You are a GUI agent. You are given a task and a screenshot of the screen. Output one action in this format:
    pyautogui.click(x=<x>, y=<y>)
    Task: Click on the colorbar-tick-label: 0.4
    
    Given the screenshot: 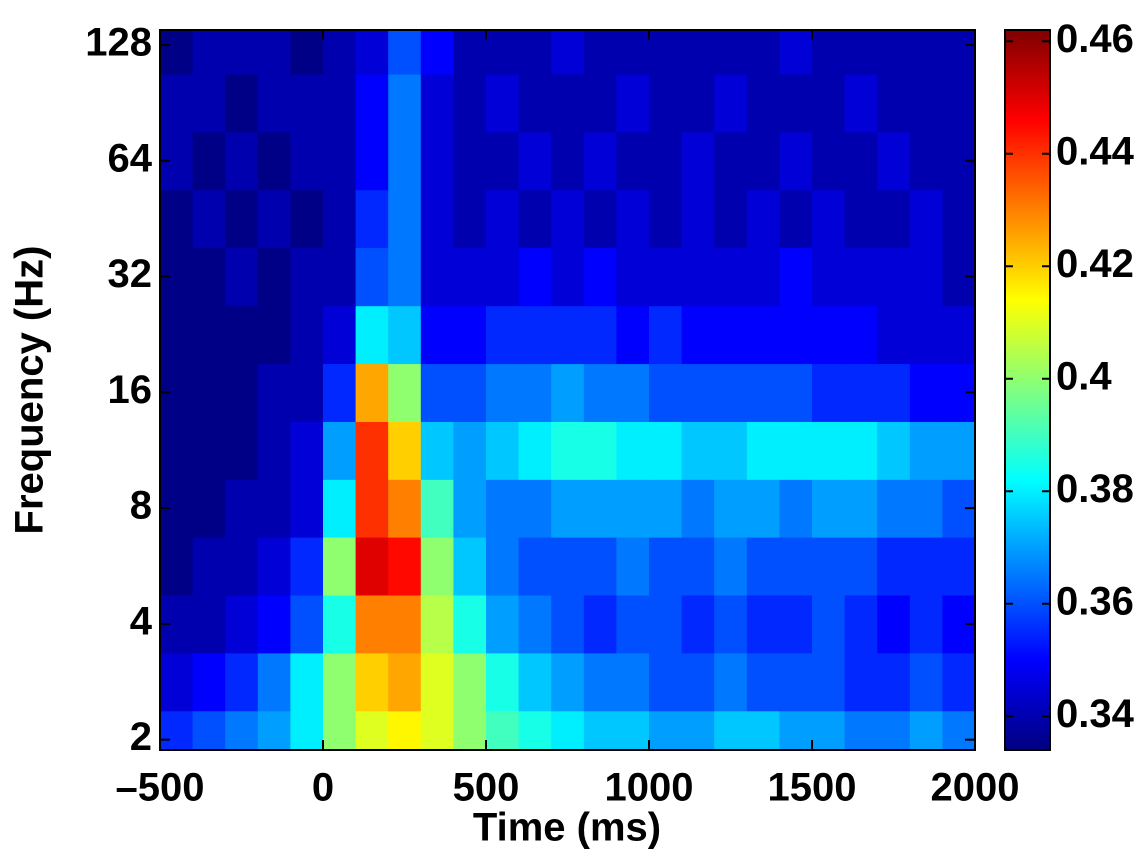 What is the action you would take?
    pyautogui.click(x=1084, y=376)
    